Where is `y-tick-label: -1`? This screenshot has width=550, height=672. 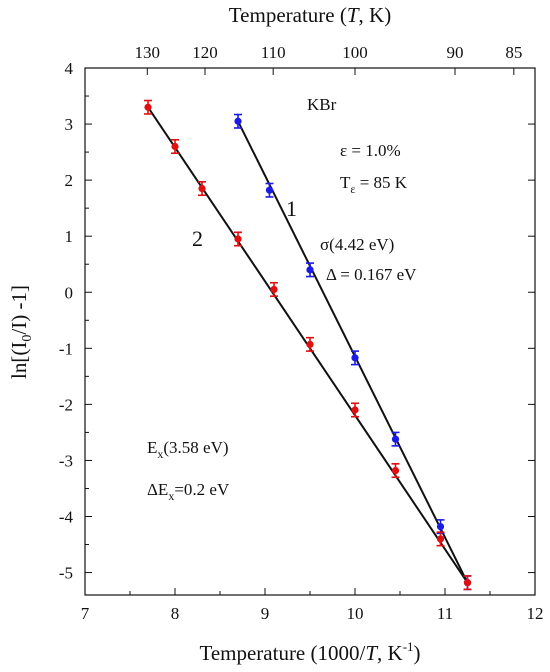 y-tick-label: -1 is located at coordinates (66, 348).